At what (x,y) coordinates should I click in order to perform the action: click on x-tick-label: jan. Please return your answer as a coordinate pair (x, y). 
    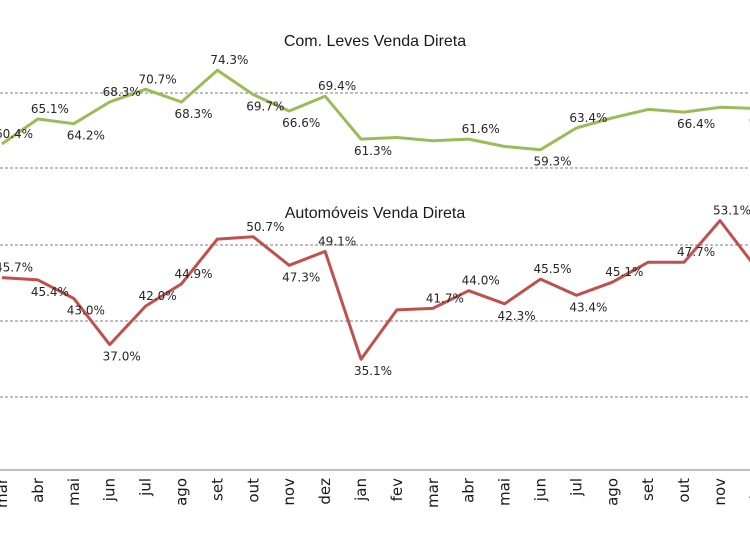
    Looking at the image, I should click on (361, 490).